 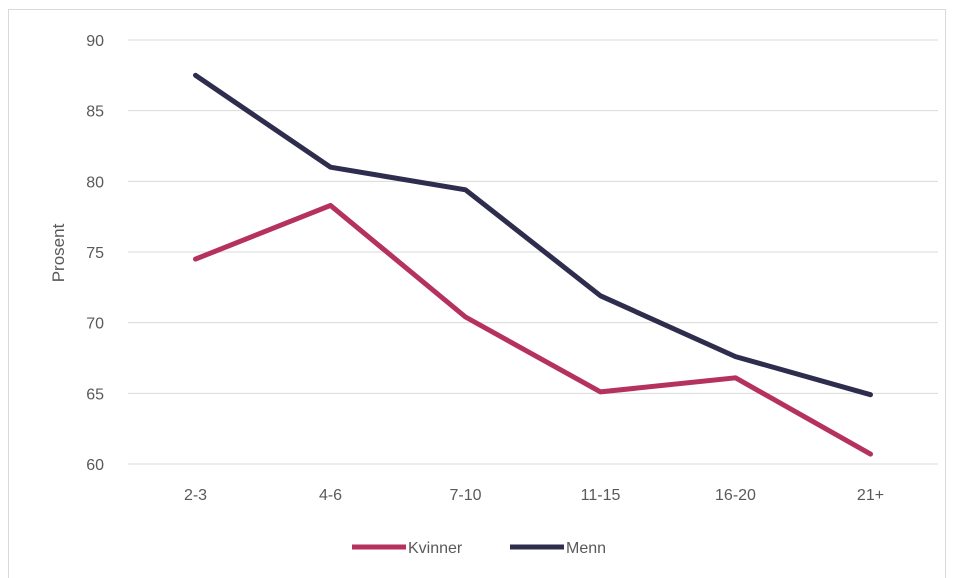 What do you see at coordinates (95, 465) in the screenshot?
I see `y-tick-label: 60` at bounding box center [95, 465].